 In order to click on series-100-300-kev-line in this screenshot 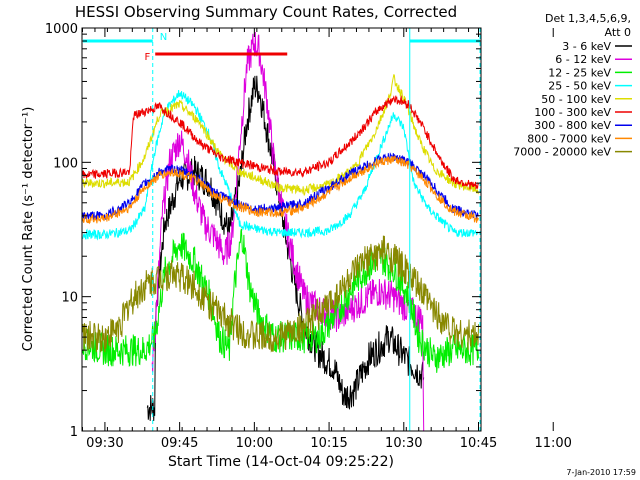, I will do `click(280, 142)`.